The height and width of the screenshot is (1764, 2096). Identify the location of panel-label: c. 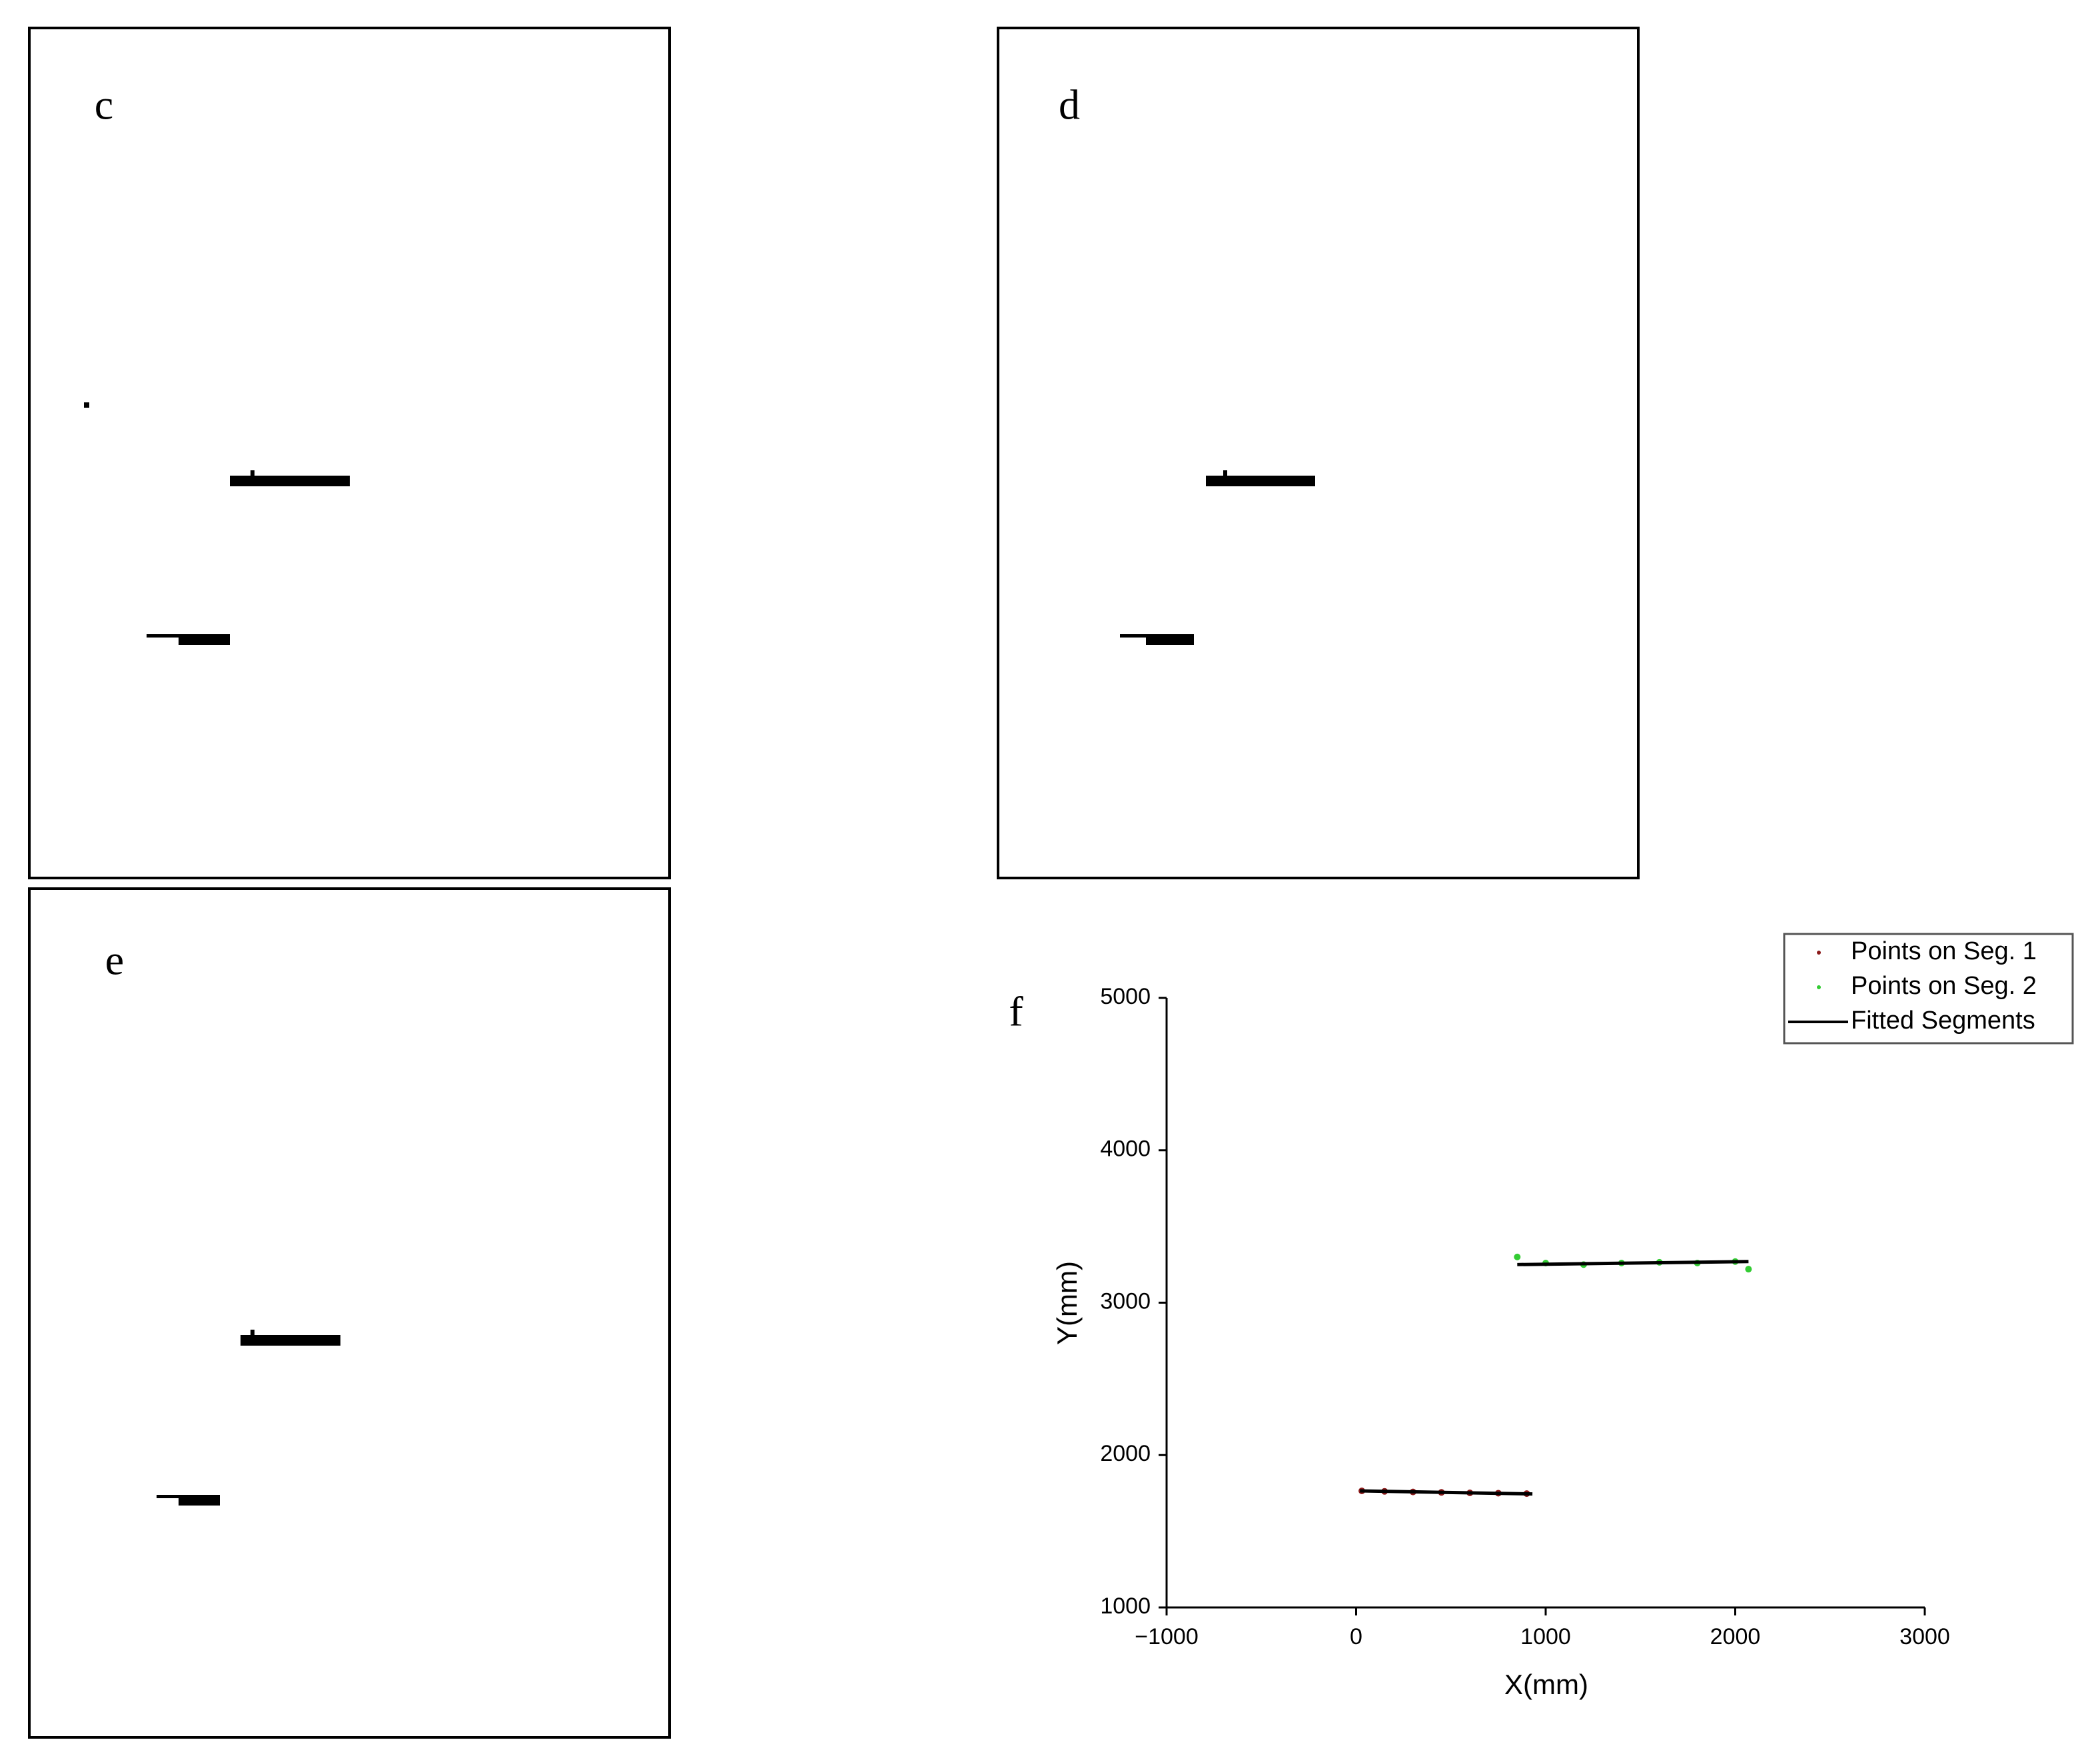
(104, 105).